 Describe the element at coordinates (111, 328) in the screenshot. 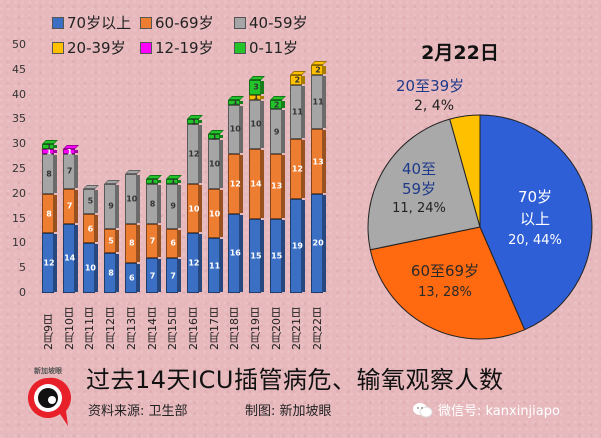

I see `x-tick-label: 2月12日` at that location.